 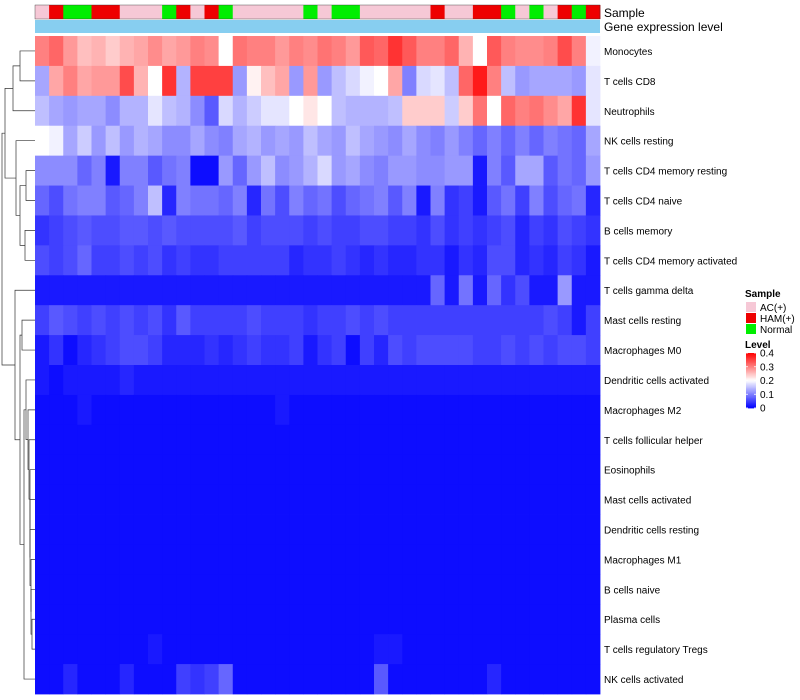 I want to click on sample-legend-label: HAM(+), so click(x=777, y=319).